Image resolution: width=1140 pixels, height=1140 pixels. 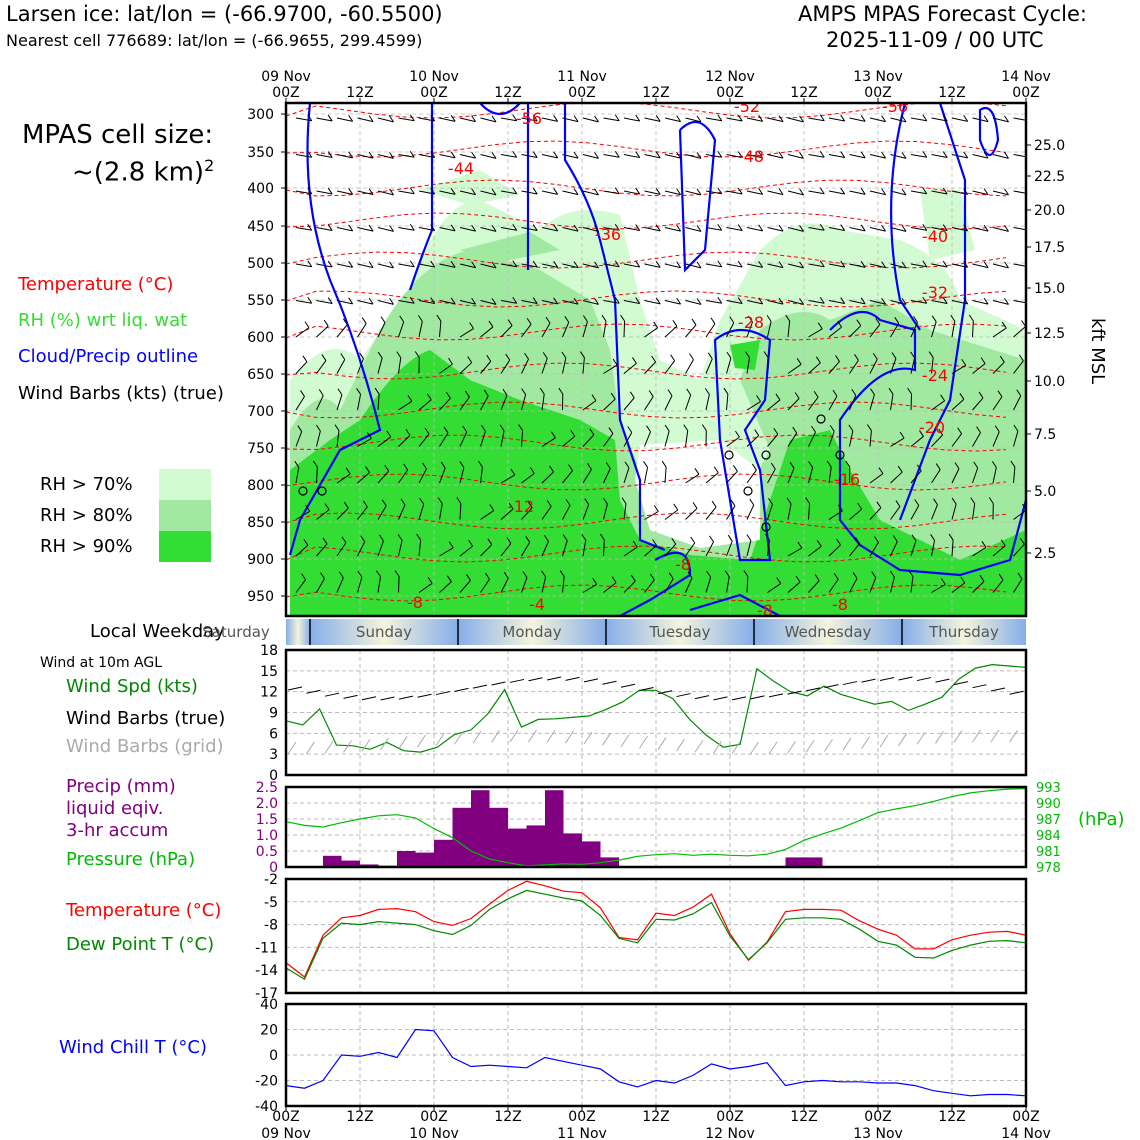 What do you see at coordinates (433, 1117) in the screenshot?
I see `bottom-hour-label: 00Z` at bounding box center [433, 1117].